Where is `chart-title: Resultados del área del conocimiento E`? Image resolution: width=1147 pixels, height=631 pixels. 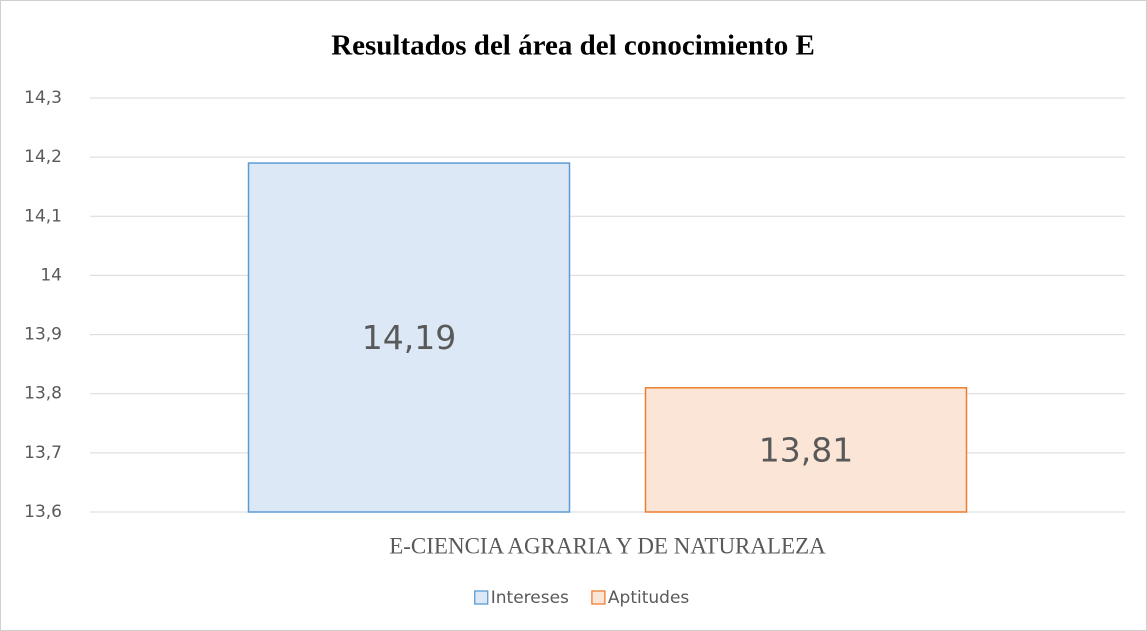
chart-title: Resultados del área del conocimiento E is located at coordinates (573, 46).